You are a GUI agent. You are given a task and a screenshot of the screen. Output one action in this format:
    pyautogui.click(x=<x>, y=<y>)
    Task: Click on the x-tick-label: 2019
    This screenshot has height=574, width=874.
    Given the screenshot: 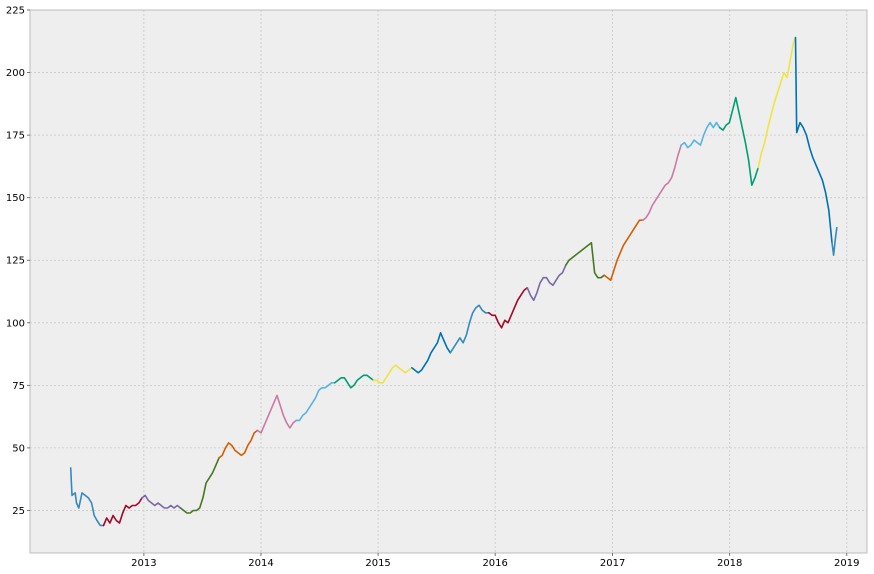 What is the action you would take?
    pyautogui.click(x=846, y=563)
    